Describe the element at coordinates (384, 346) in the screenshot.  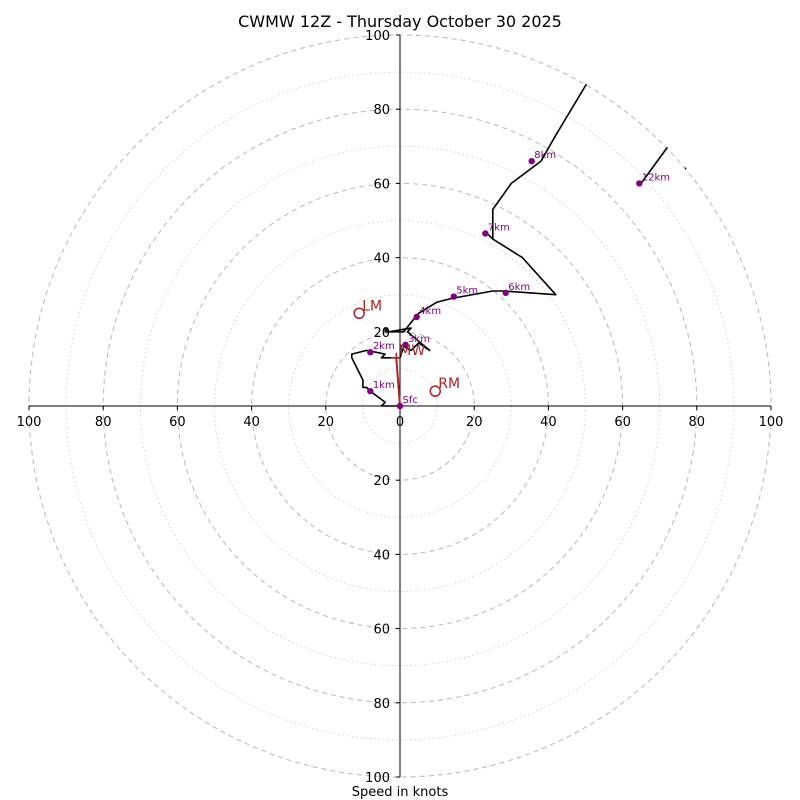
I see `height-label-2km: 2km` at that location.